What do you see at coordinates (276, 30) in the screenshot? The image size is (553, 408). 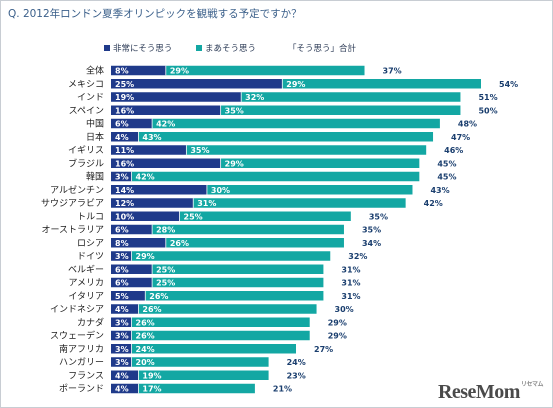 I see `legend: 非常にそう思う まあそう思う 「そう思う」合計` at bounding box center [276, 30].